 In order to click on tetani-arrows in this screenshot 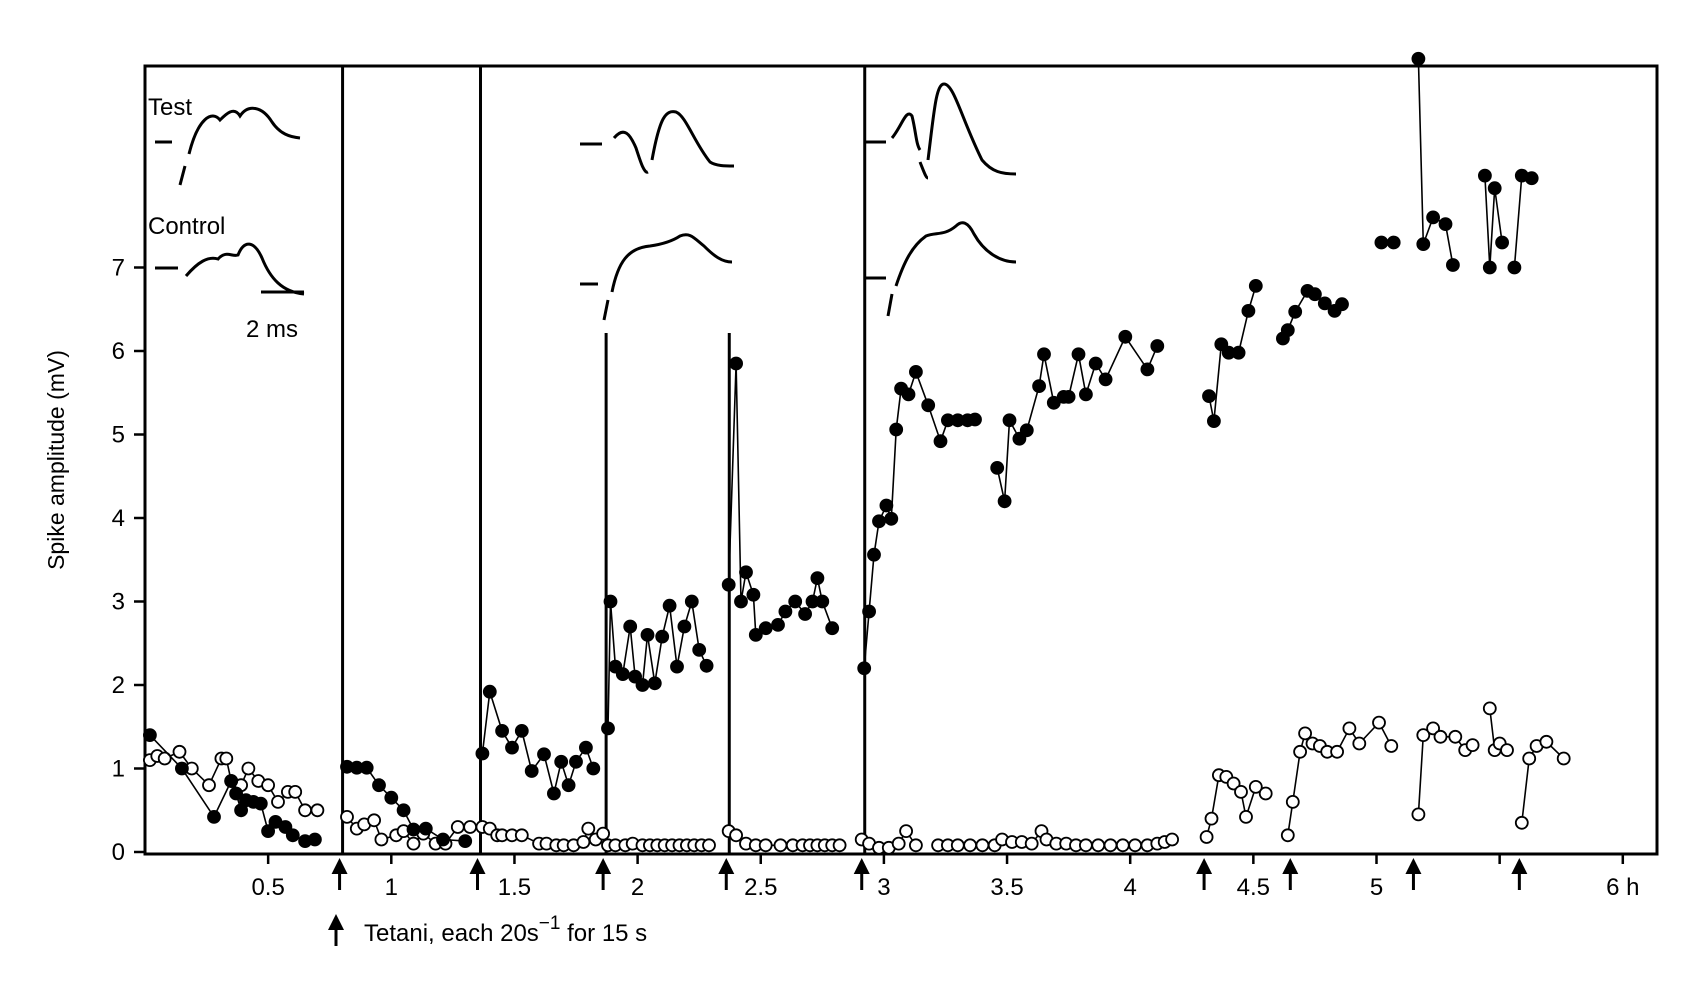, I will do `click(929, 874)`.